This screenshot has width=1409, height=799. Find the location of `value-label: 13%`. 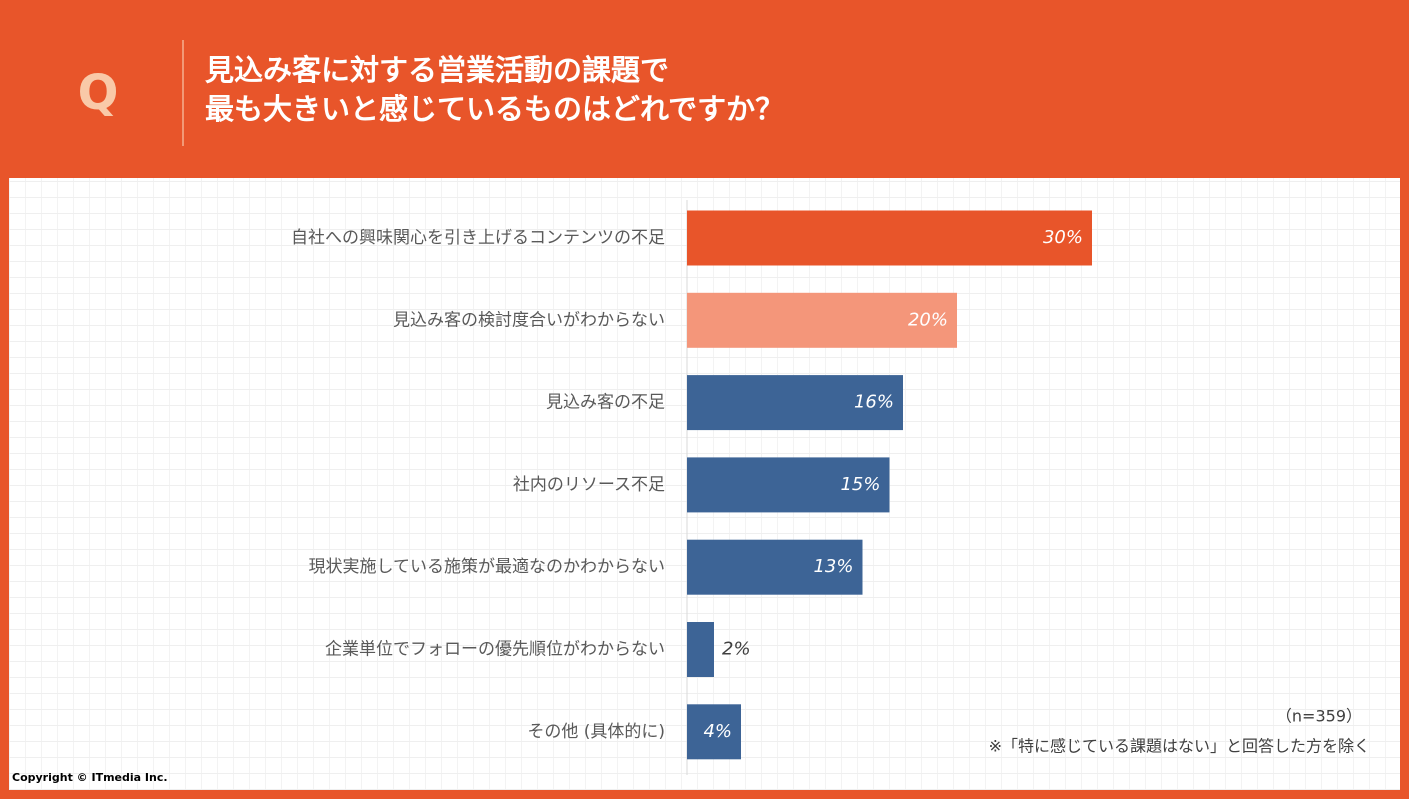

value-label: 13% is located at coordinates (833, 566).